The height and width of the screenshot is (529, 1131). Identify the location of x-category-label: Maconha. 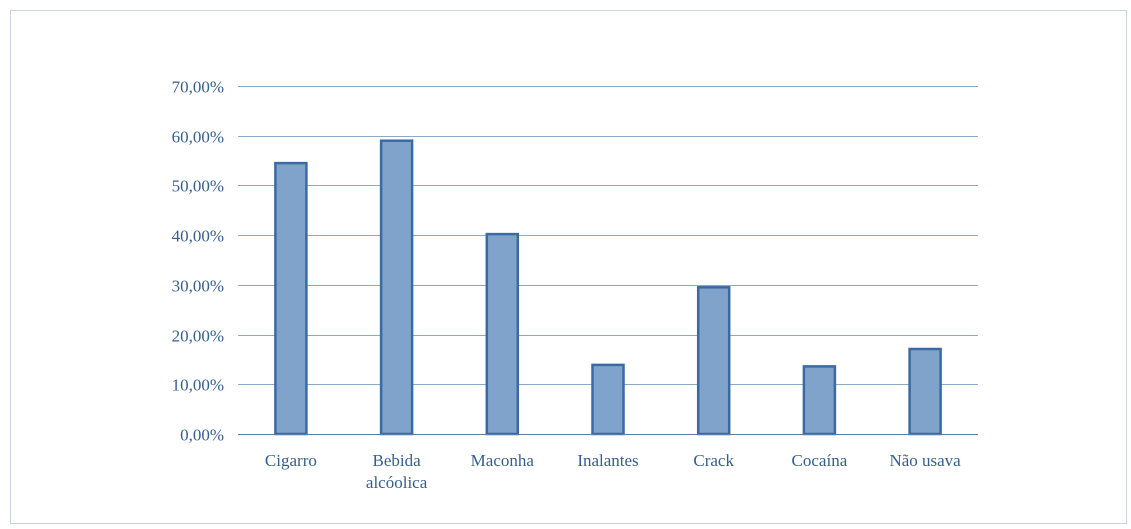
(503, 460).